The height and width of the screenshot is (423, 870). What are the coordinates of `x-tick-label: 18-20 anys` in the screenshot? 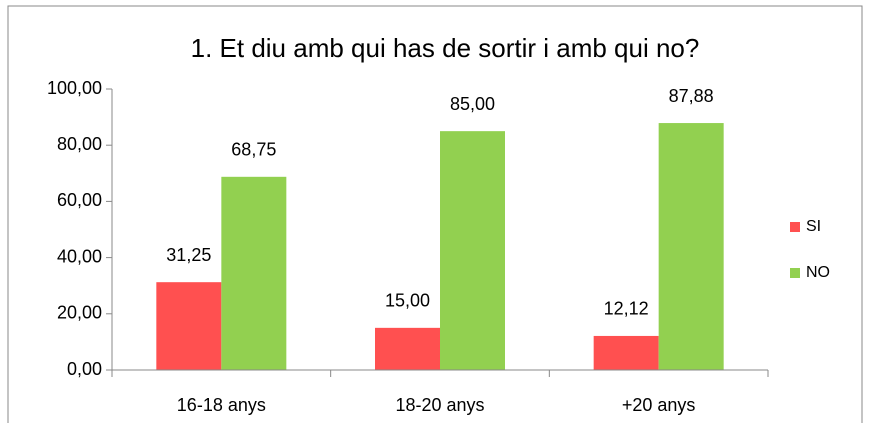 It's located at (439, 405).